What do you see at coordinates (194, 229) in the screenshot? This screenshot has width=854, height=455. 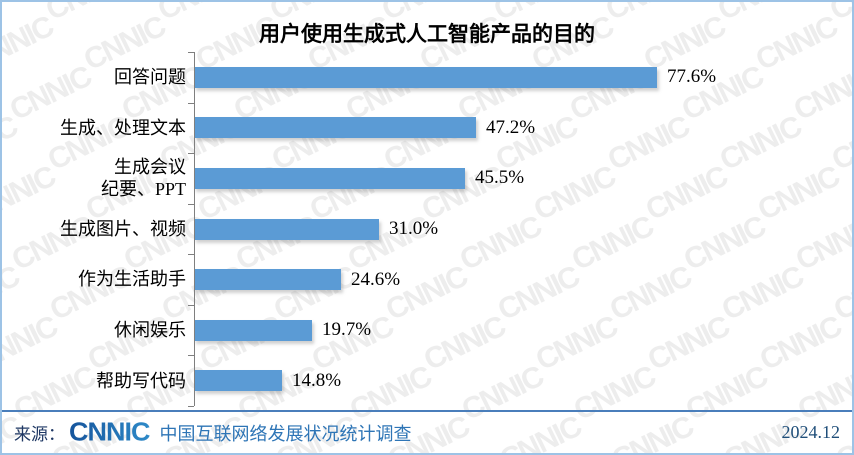 I see `y-axis-line` at bounding box center [194, 229].